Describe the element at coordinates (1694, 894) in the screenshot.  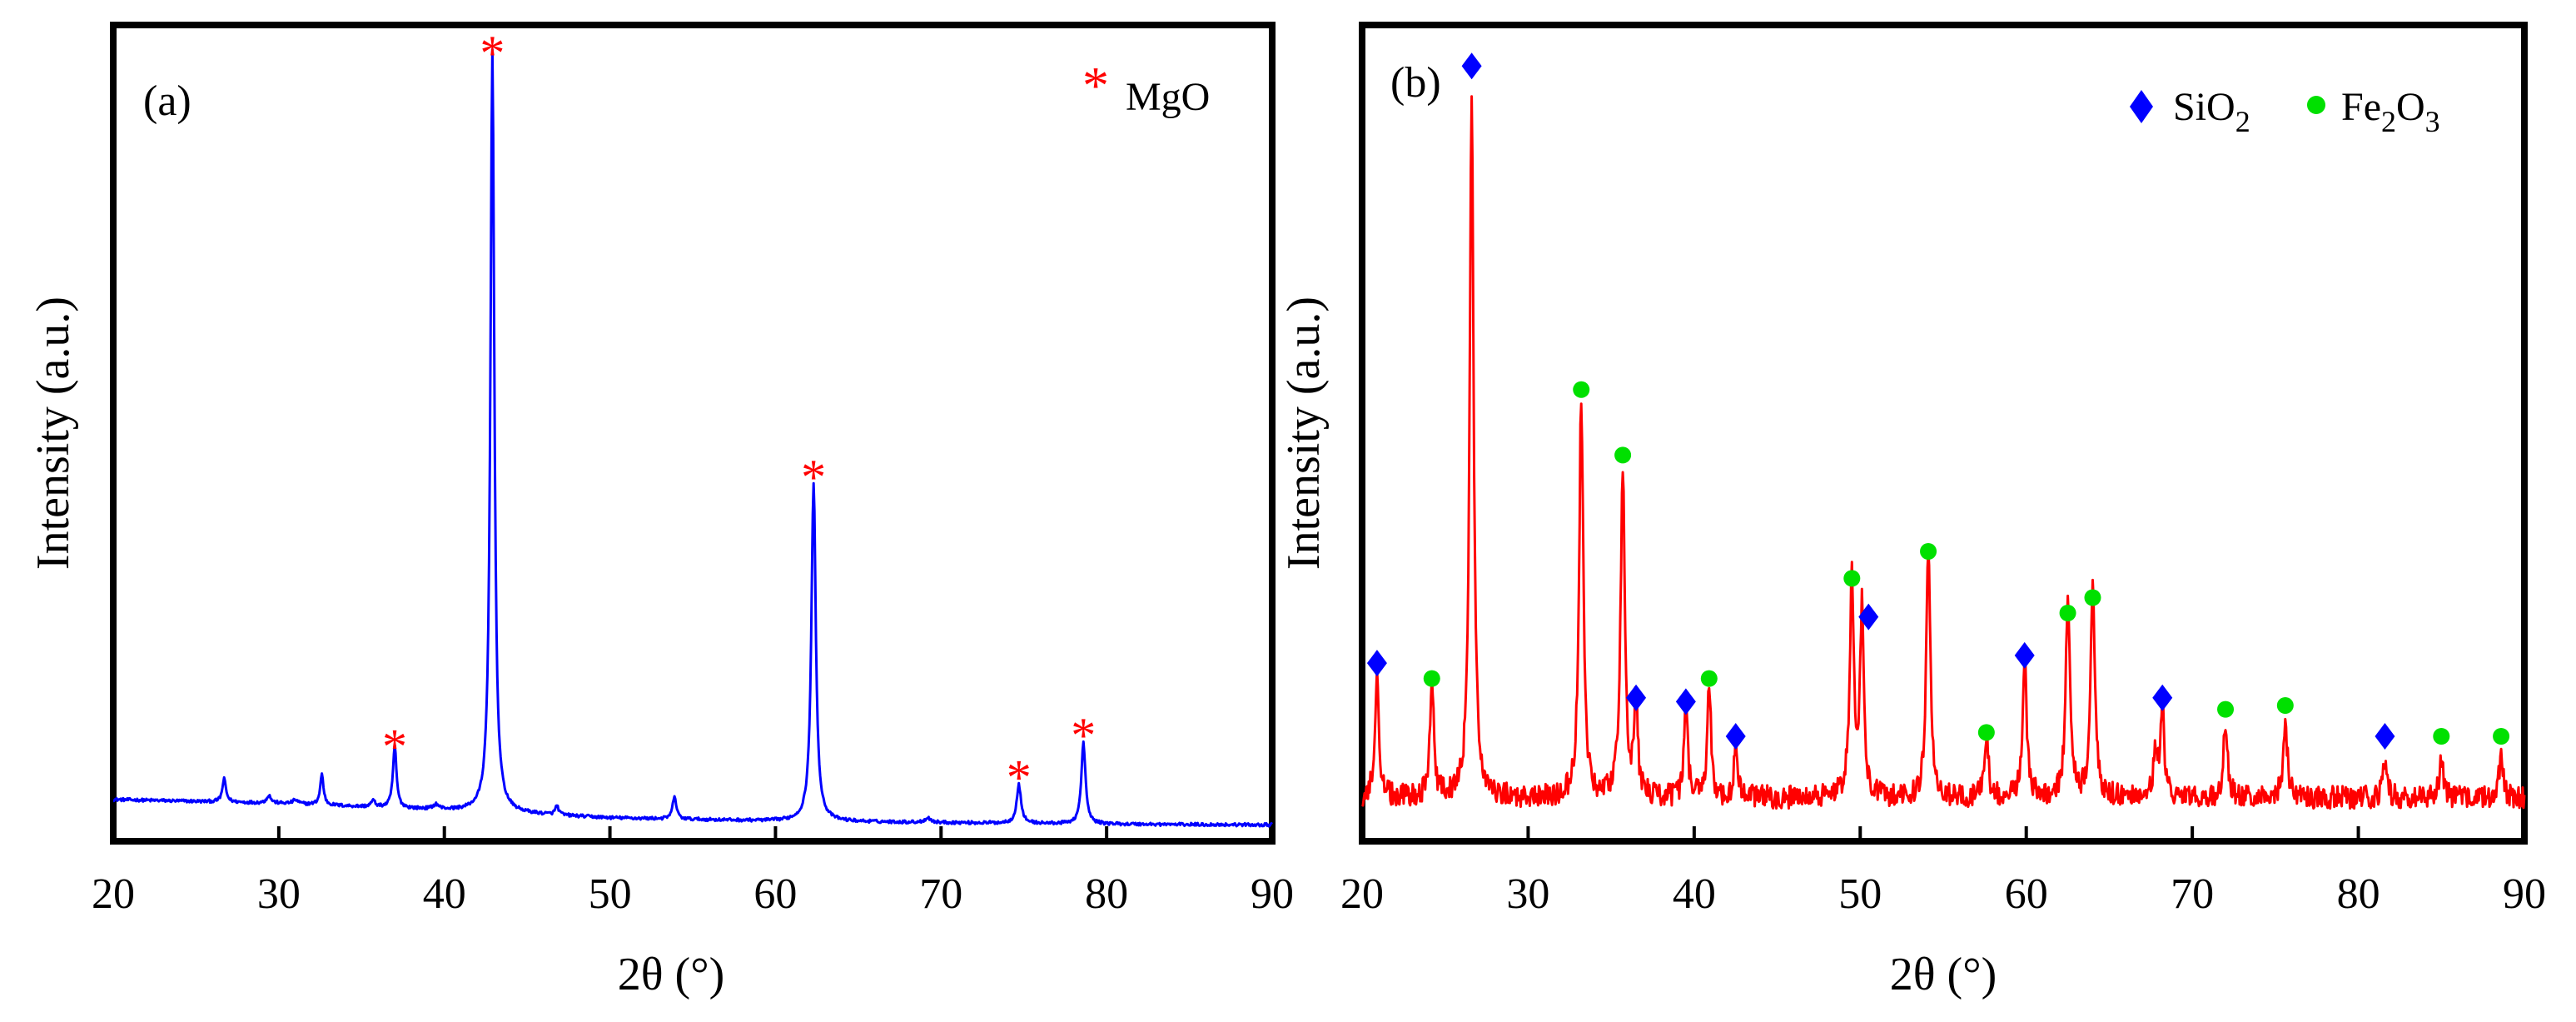
I see `x-tick-label-b-40: 40` at that location.